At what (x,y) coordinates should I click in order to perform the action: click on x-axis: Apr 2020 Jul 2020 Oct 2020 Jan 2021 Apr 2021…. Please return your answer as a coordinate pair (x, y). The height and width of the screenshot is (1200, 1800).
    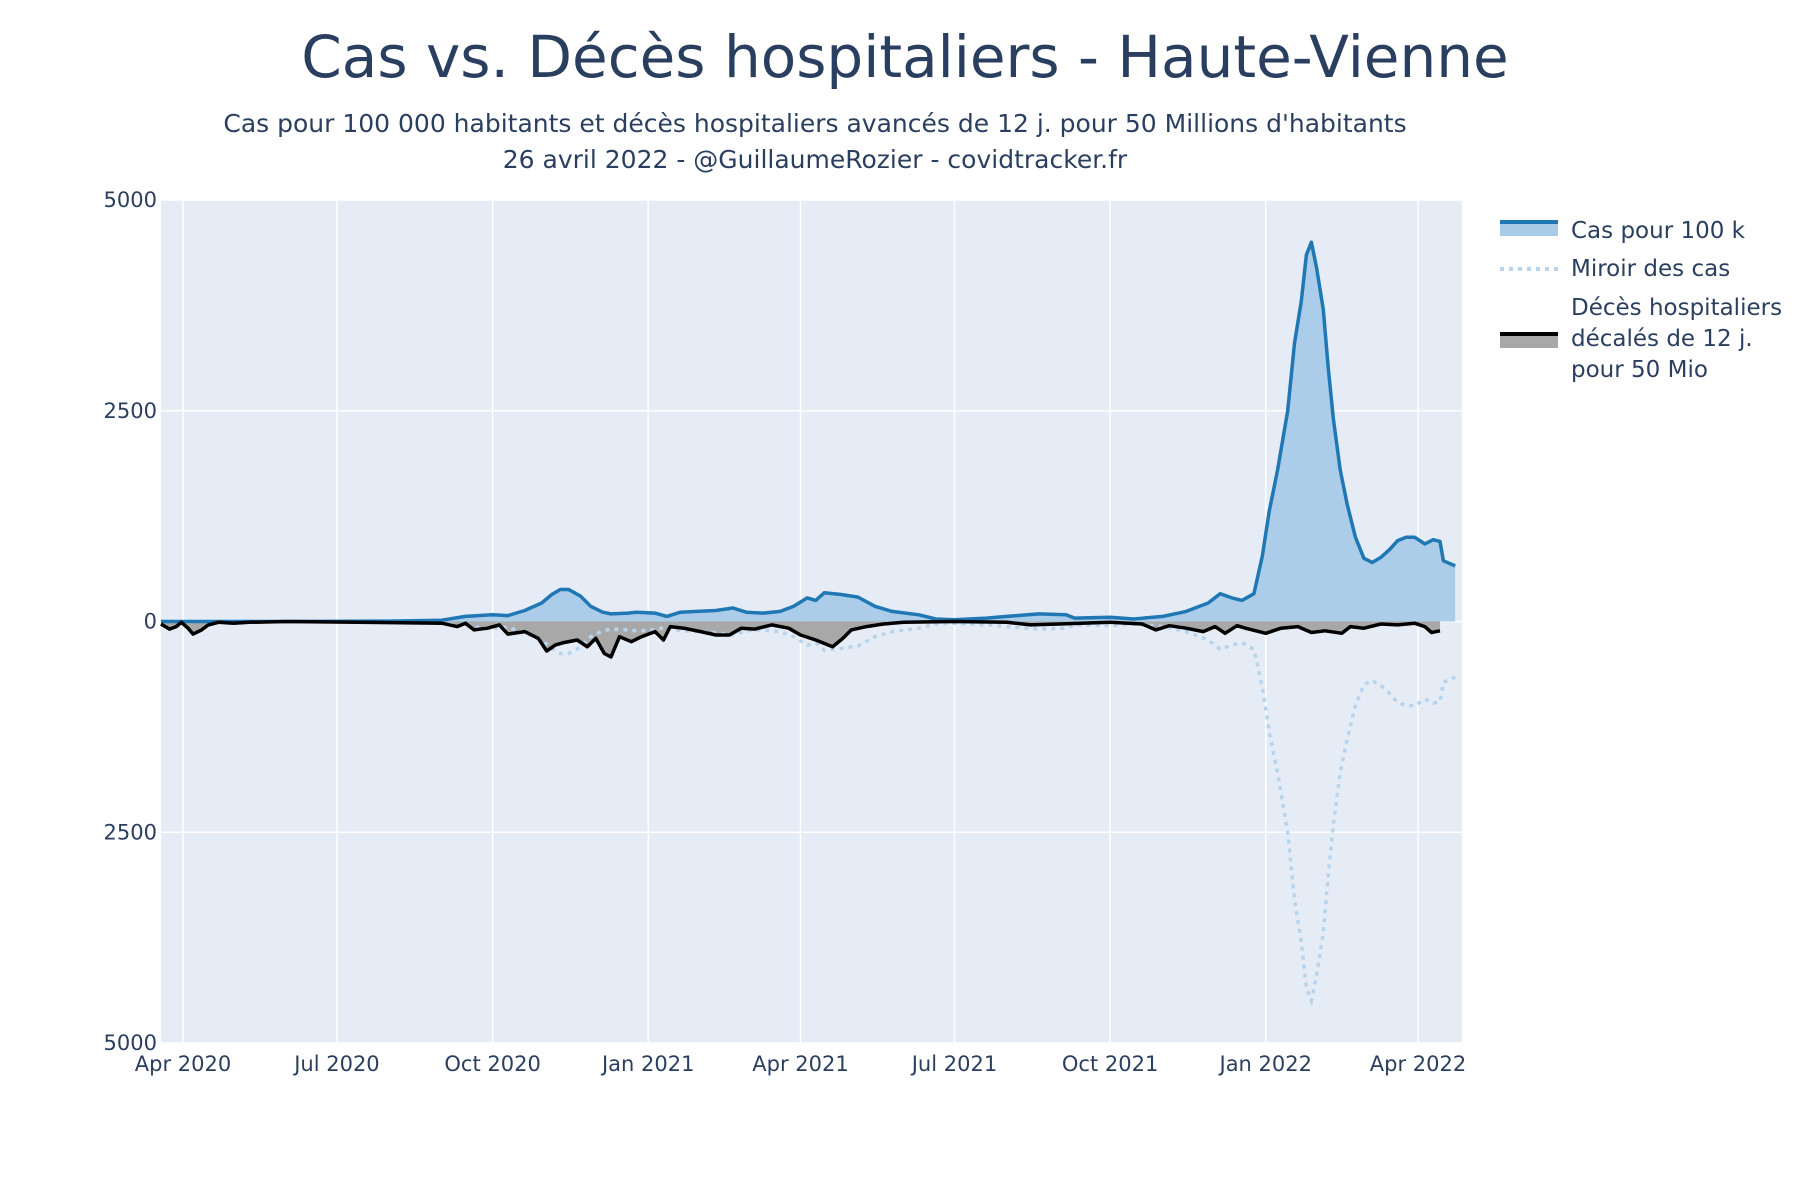
    Looking at the image, I should click on (800, 1064).